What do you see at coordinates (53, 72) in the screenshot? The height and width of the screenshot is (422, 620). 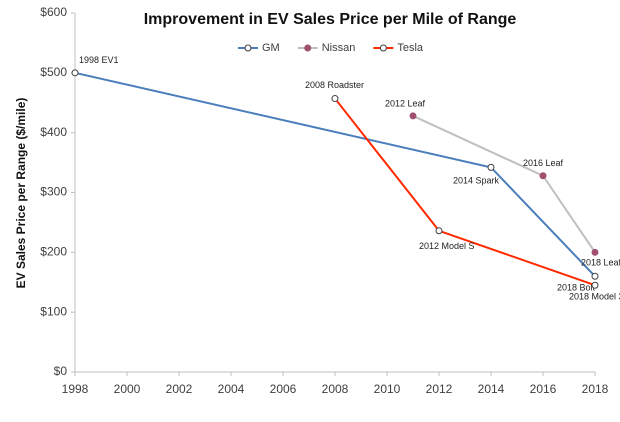 I see `y-tick-label: $500` at bounding box center [53, 72].